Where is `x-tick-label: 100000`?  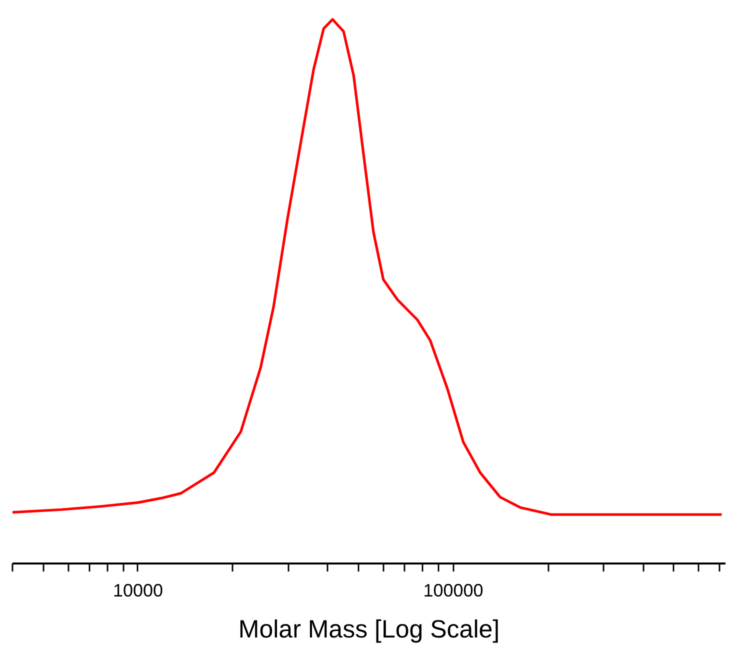
x-tick-label: 100000 is located at coordinates (453, 590).